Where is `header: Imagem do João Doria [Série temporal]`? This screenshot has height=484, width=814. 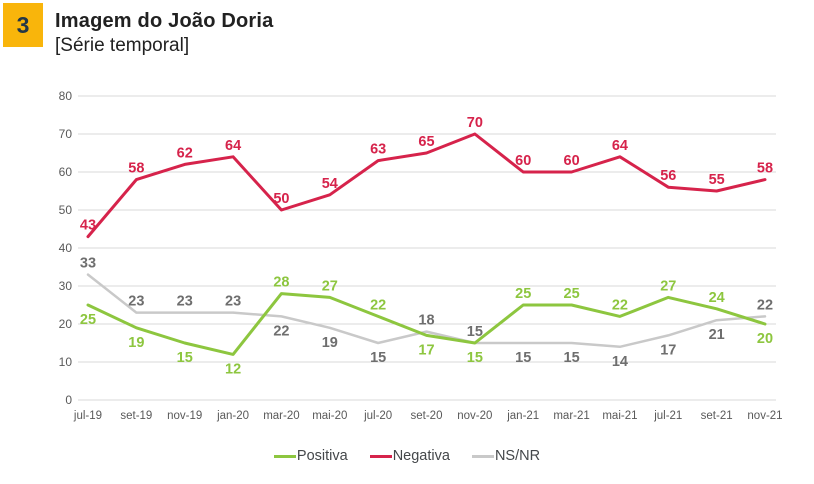
header: Imagem do João Doria [Série temporal] is located at coordinates (164, 33).